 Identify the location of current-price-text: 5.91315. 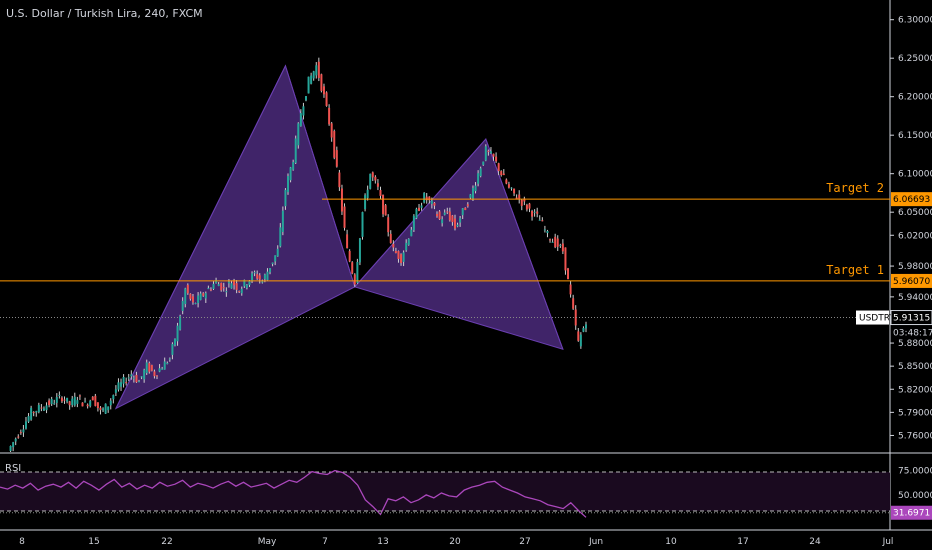
(911, 319).